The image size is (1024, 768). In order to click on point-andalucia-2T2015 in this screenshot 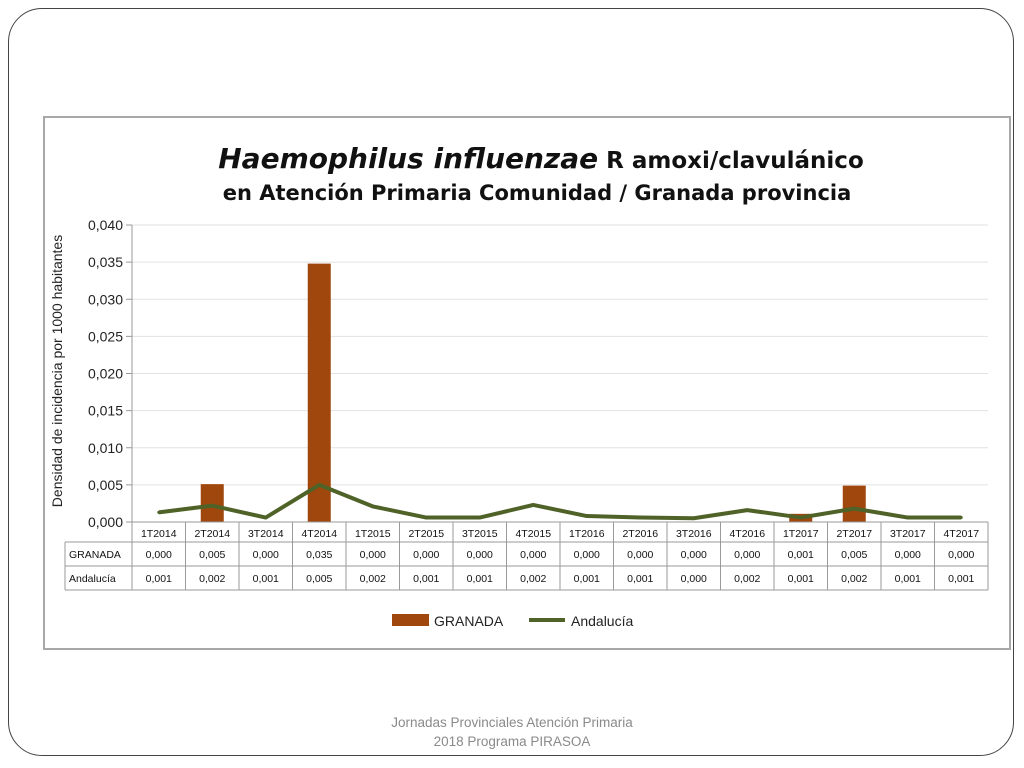, I will do `click(426, 518)`.